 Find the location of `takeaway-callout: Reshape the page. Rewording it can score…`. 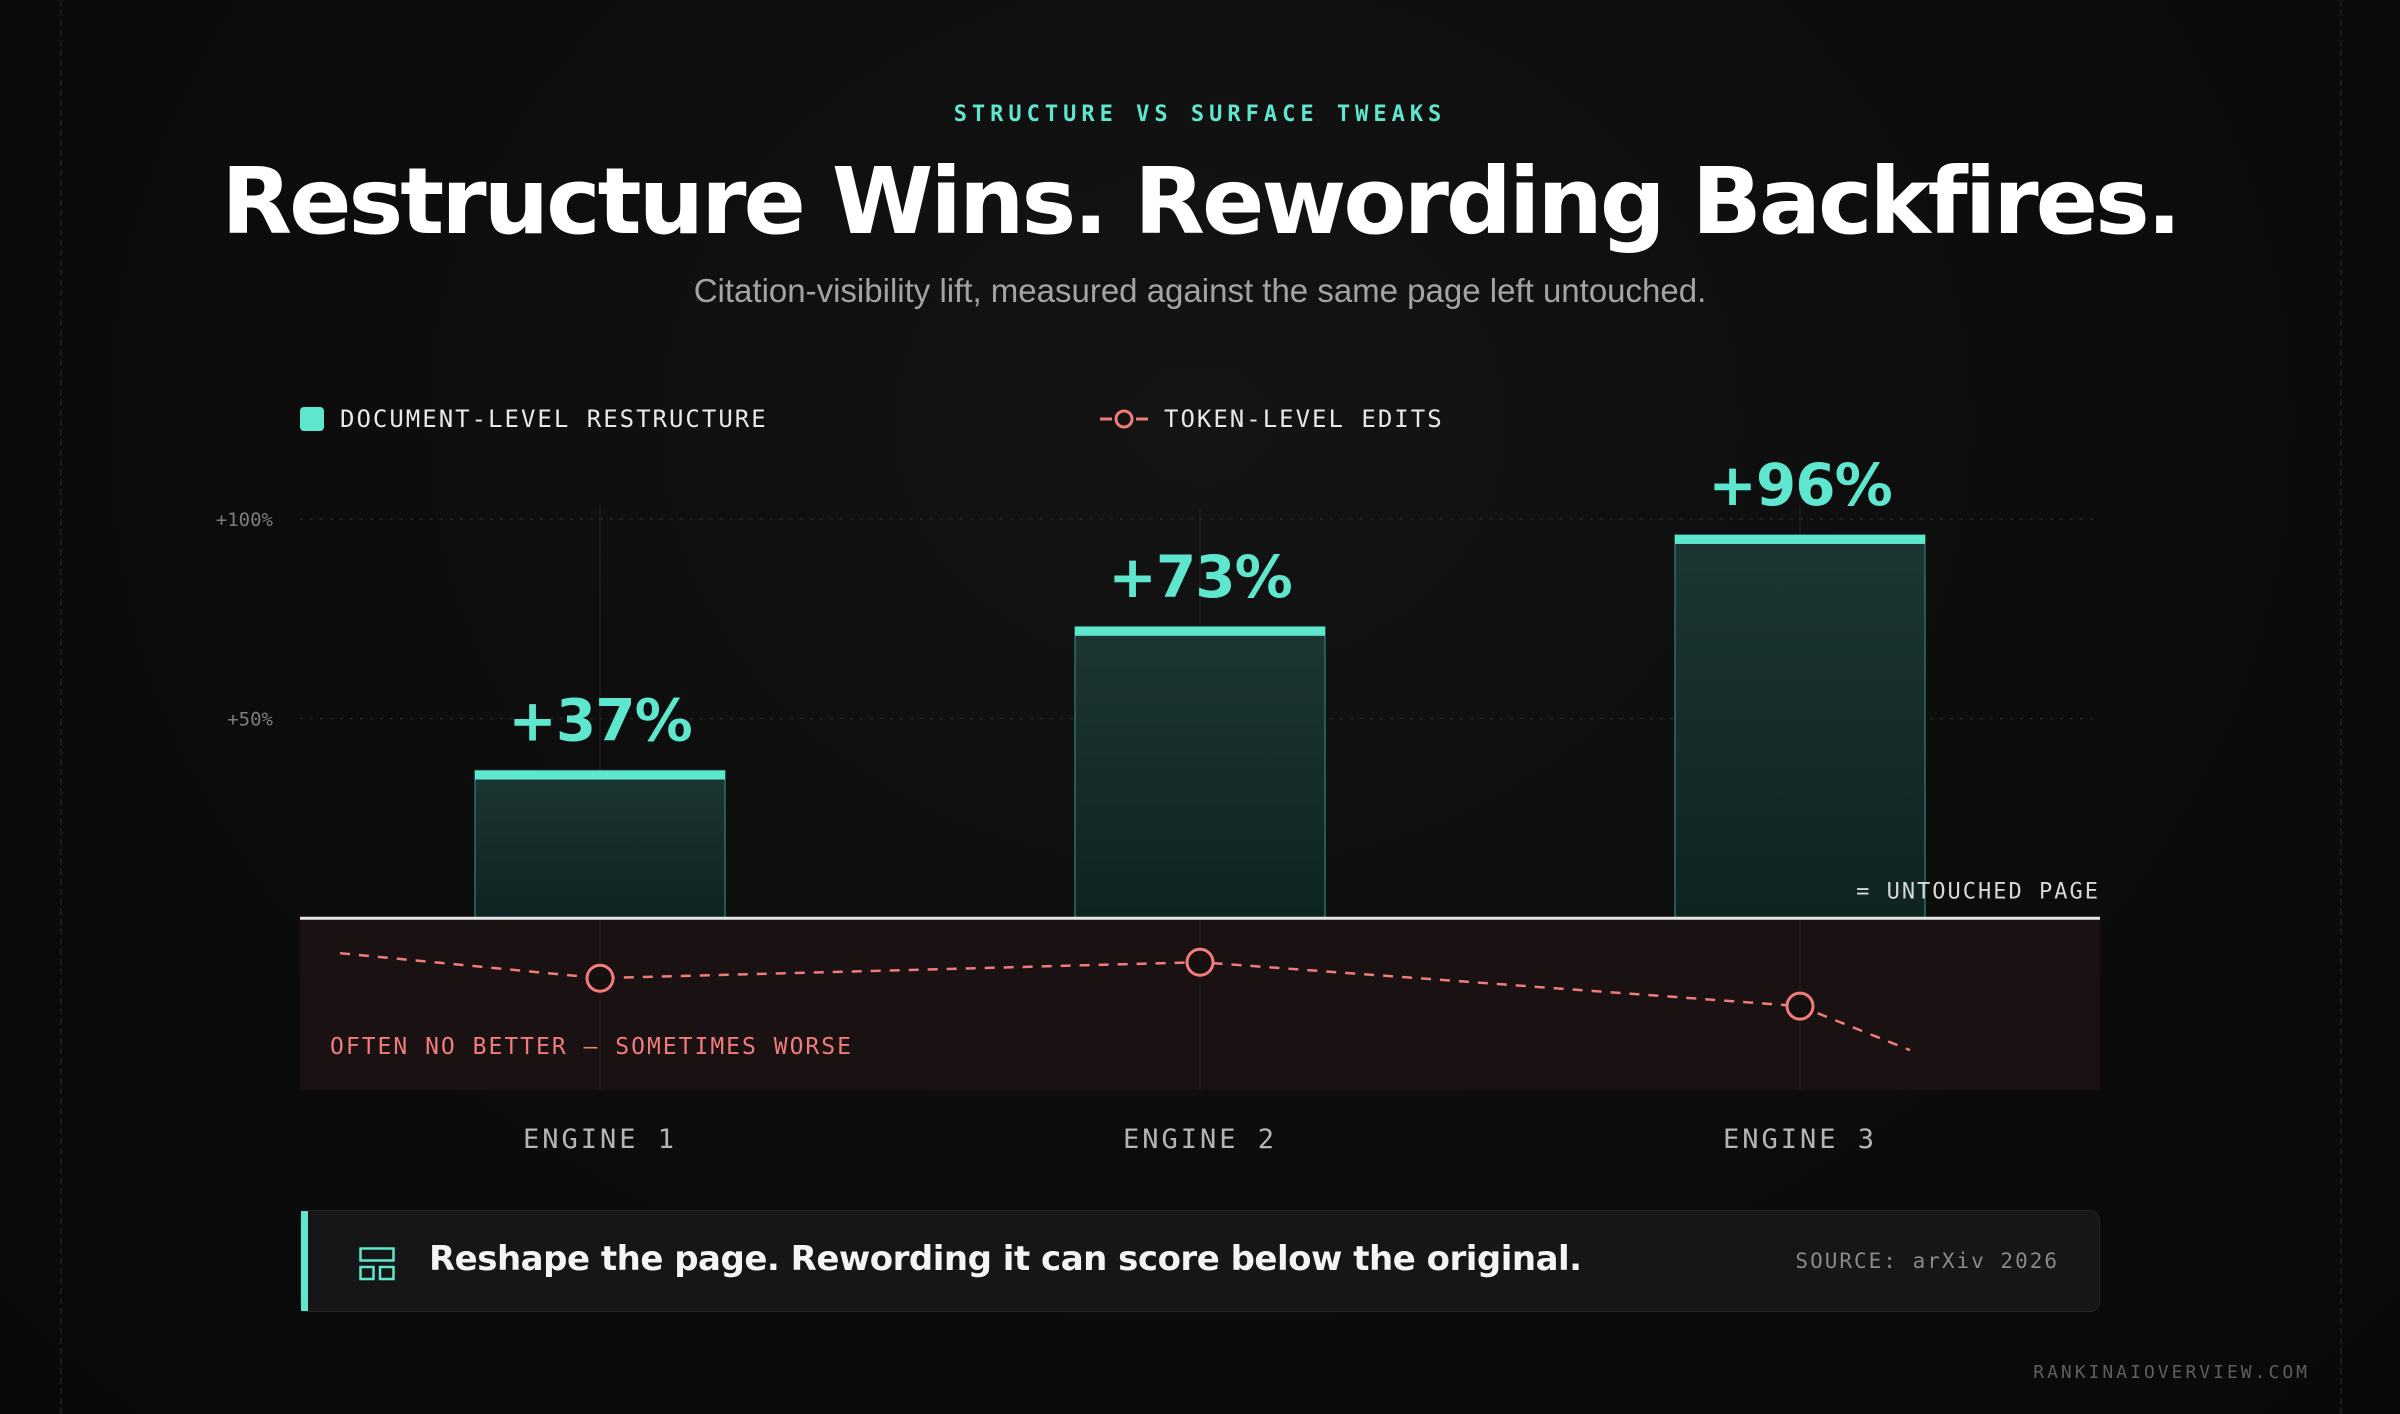

takeaway-callout: Reshape the page. Rewording it can score… is located at coordinates (1200, 1261).